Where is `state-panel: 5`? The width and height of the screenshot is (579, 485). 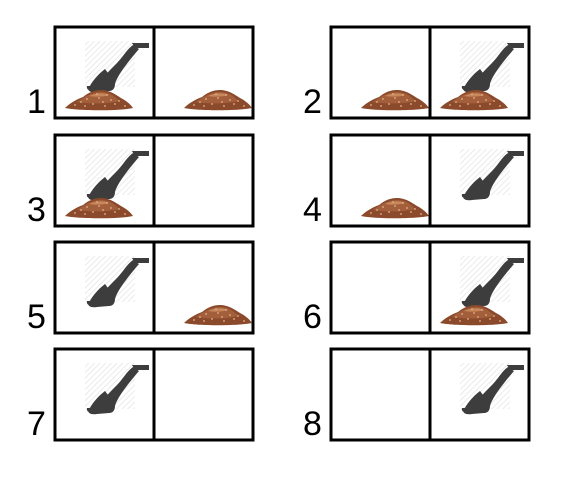 state-panel: 5 is located at coordinates (141, 288).